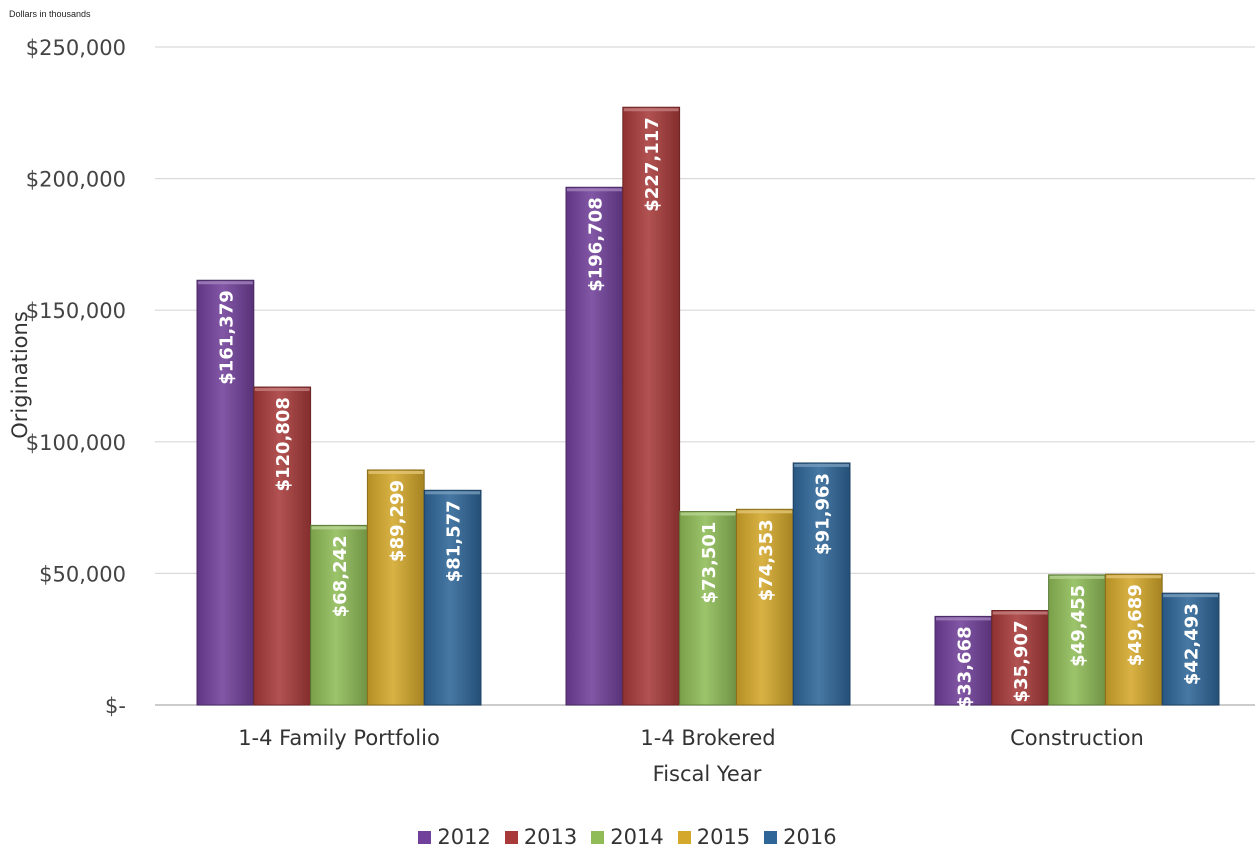 The height and width of the screenshot is (855, 1255). What do you see at coordinates (76, 48) in the screenshot?
I see `y-tick-label: $250,000` at bounding box center [76, 48].